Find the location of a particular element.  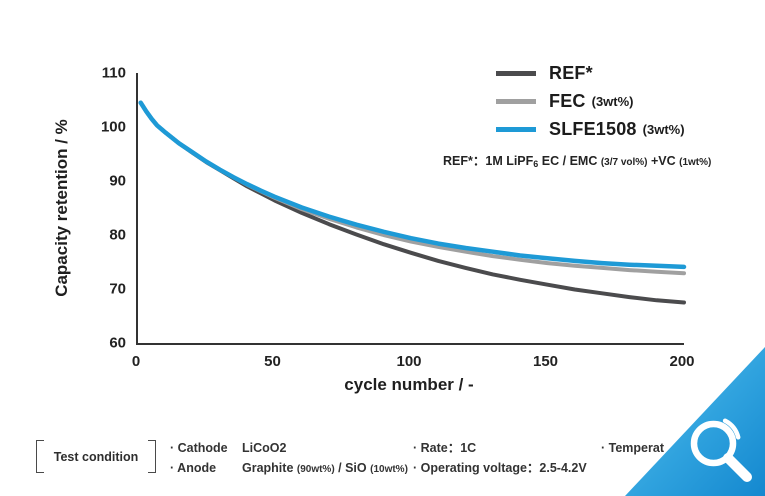

legend-swatch-slfe1508 is located at coordinates (516, 129).